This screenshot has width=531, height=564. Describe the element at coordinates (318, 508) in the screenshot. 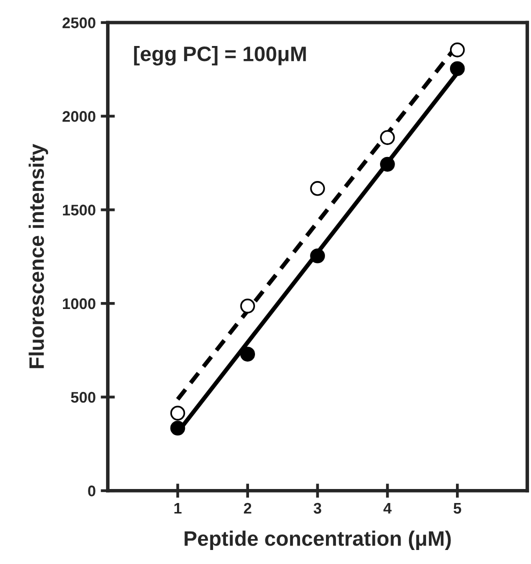

I see `x-tick-label: 3` at that location.